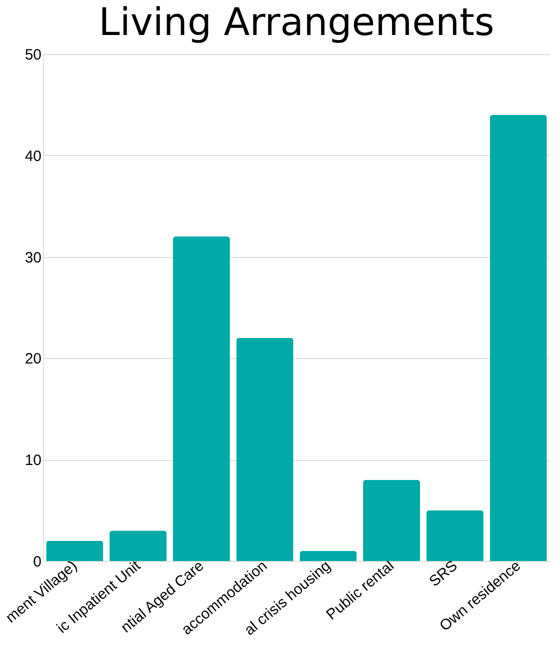 Image resolution: width=560 pixels, height=653 pixels. I want to click on y-tick-label: 10, so click(33, 461).